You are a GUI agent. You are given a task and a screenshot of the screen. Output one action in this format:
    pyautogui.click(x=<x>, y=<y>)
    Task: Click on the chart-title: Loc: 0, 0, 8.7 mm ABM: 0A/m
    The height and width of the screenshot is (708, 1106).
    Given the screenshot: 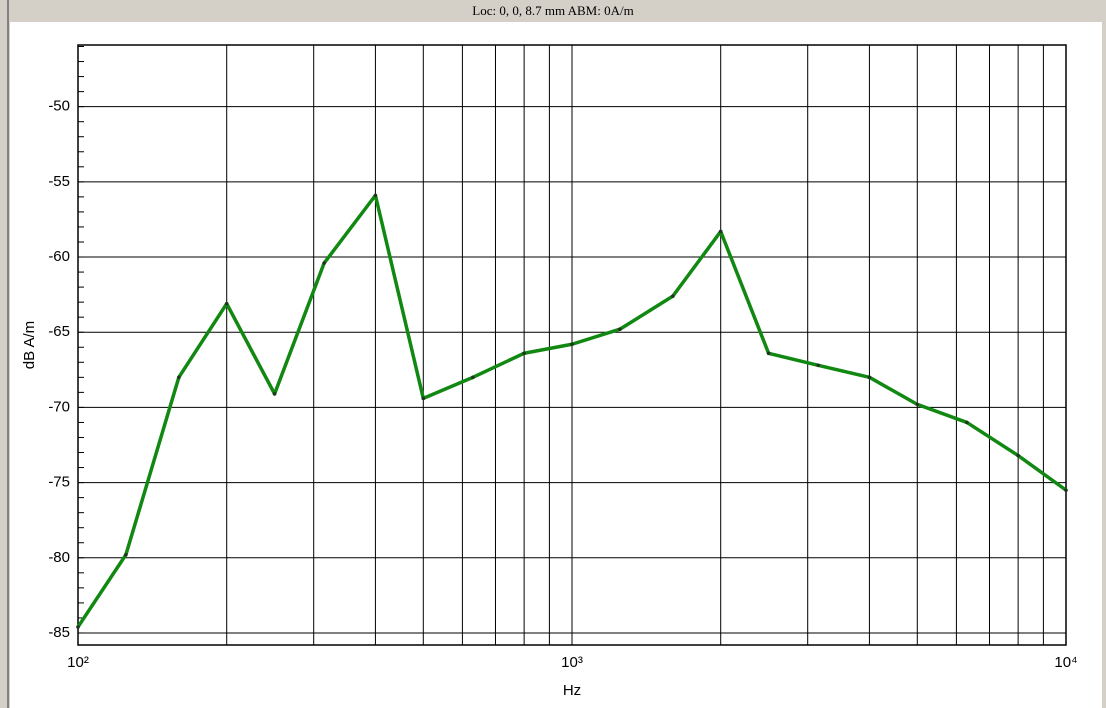 What is the action you would take?
    pyautogui.click(x=552, y=10)
    